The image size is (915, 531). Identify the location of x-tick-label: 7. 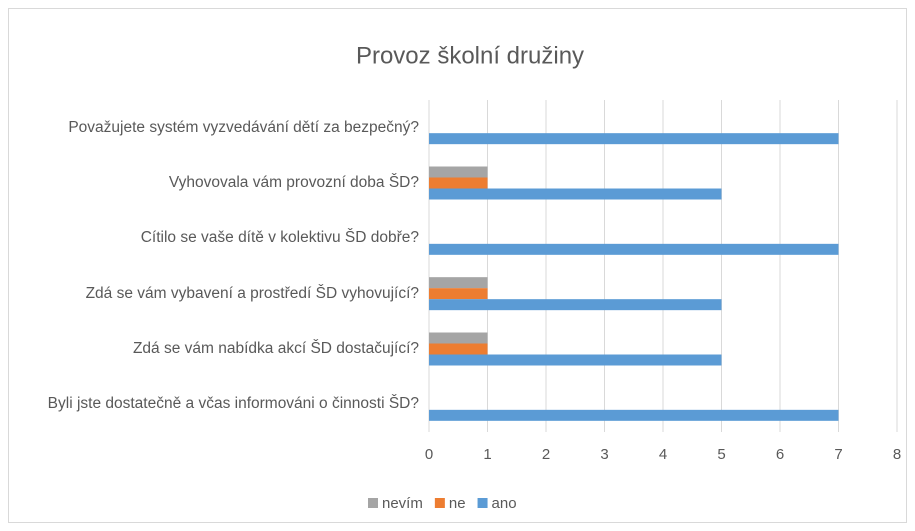
(838, 454).